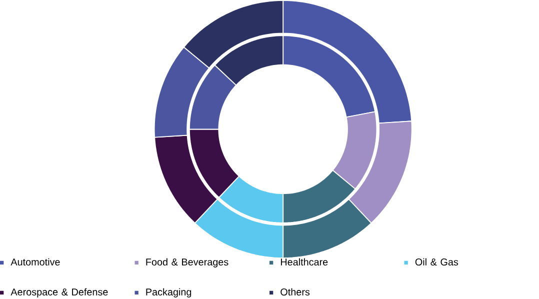  I want to click on legend-label: Oil & Gas, so click(436, 262).